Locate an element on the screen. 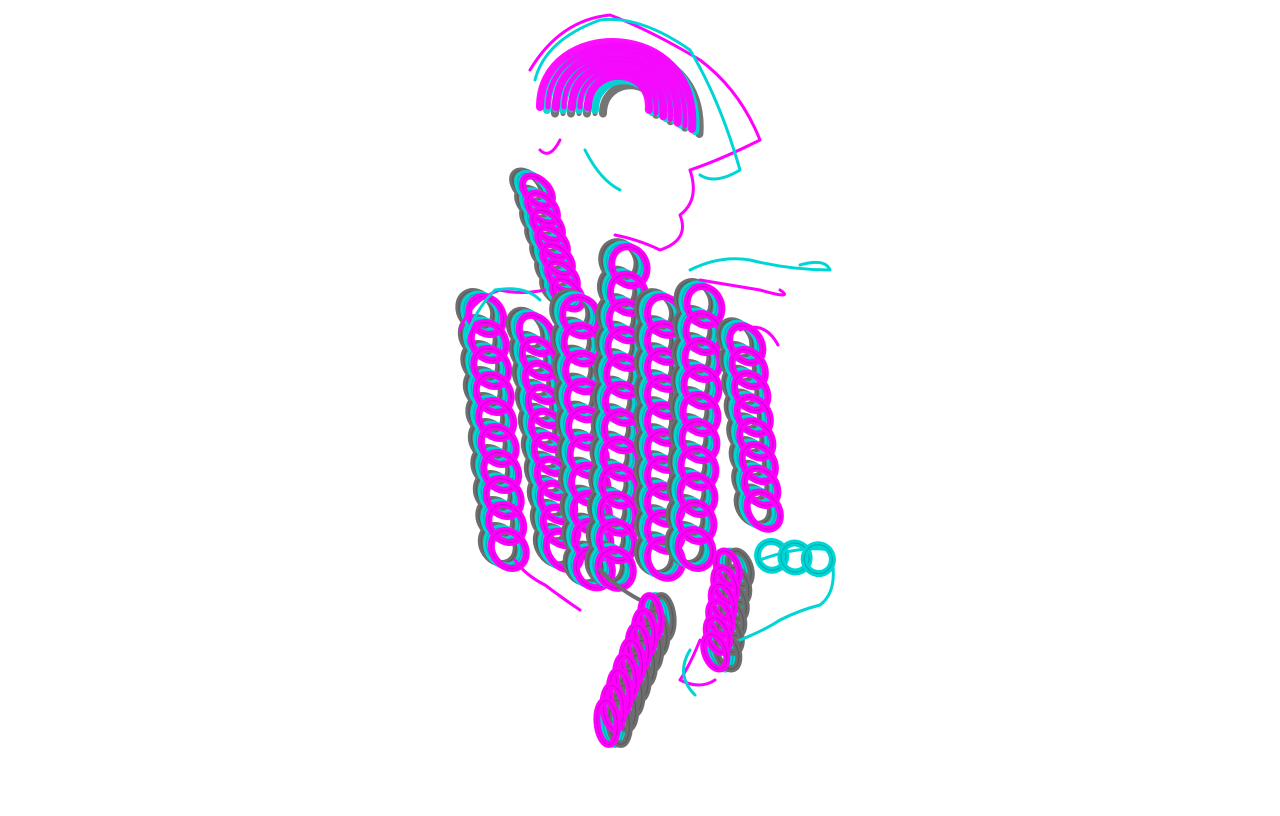 The image size is (1280, 816). cytoplasmic-helices is located at coordinates (714, 642).